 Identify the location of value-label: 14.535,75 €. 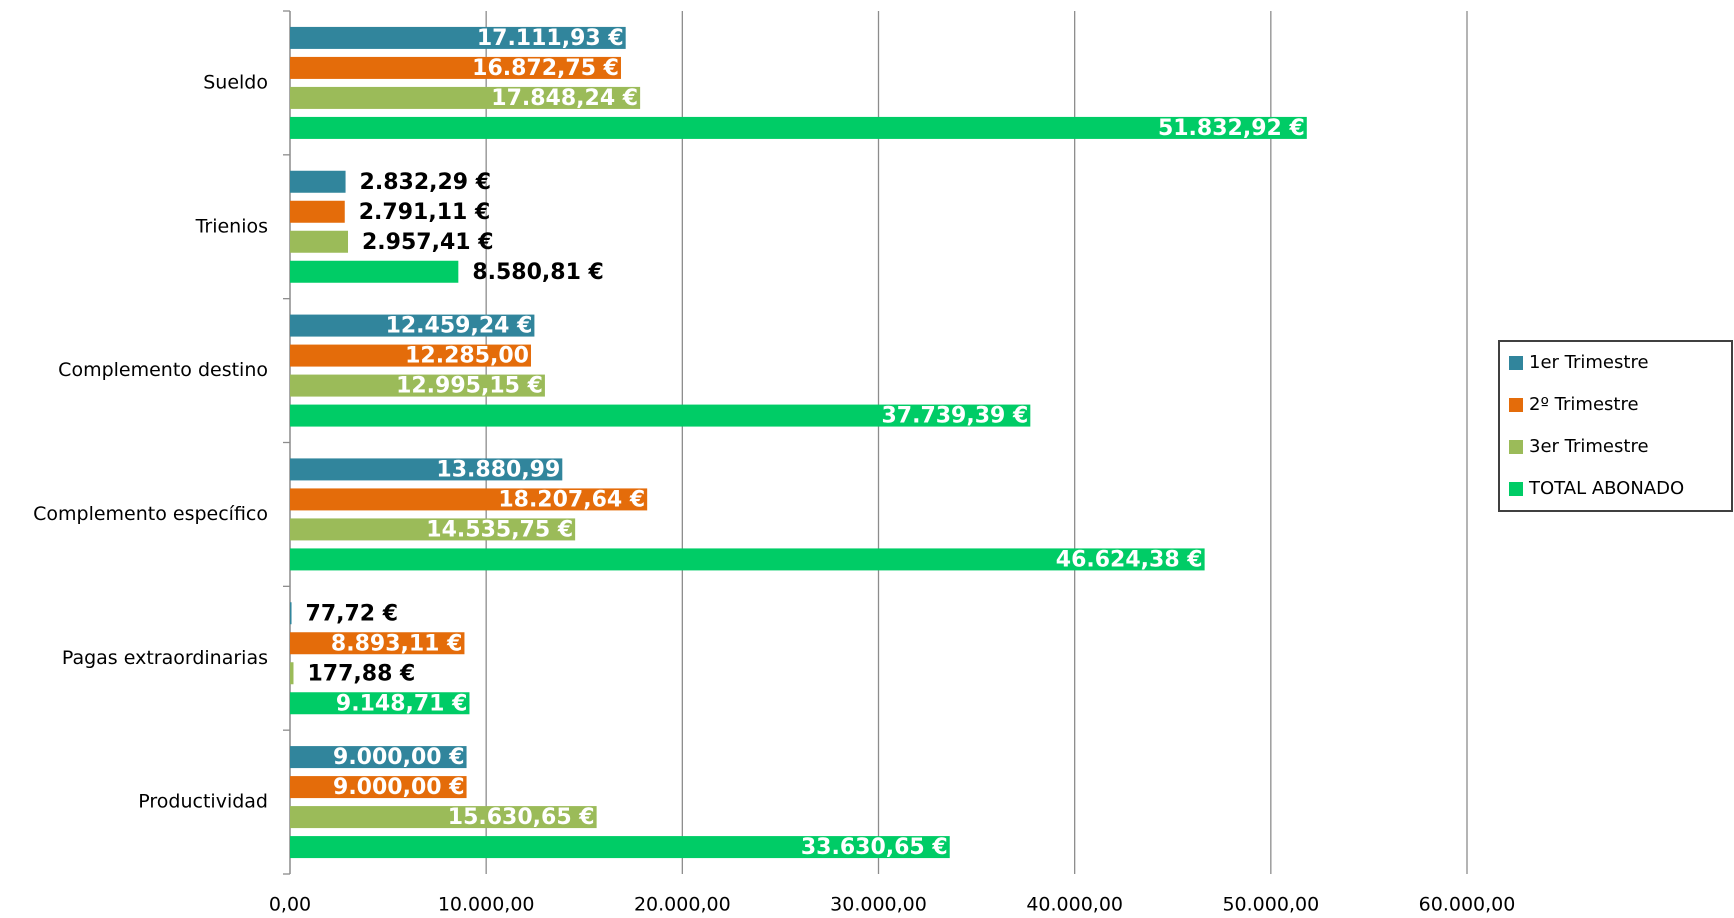
(499, 529).